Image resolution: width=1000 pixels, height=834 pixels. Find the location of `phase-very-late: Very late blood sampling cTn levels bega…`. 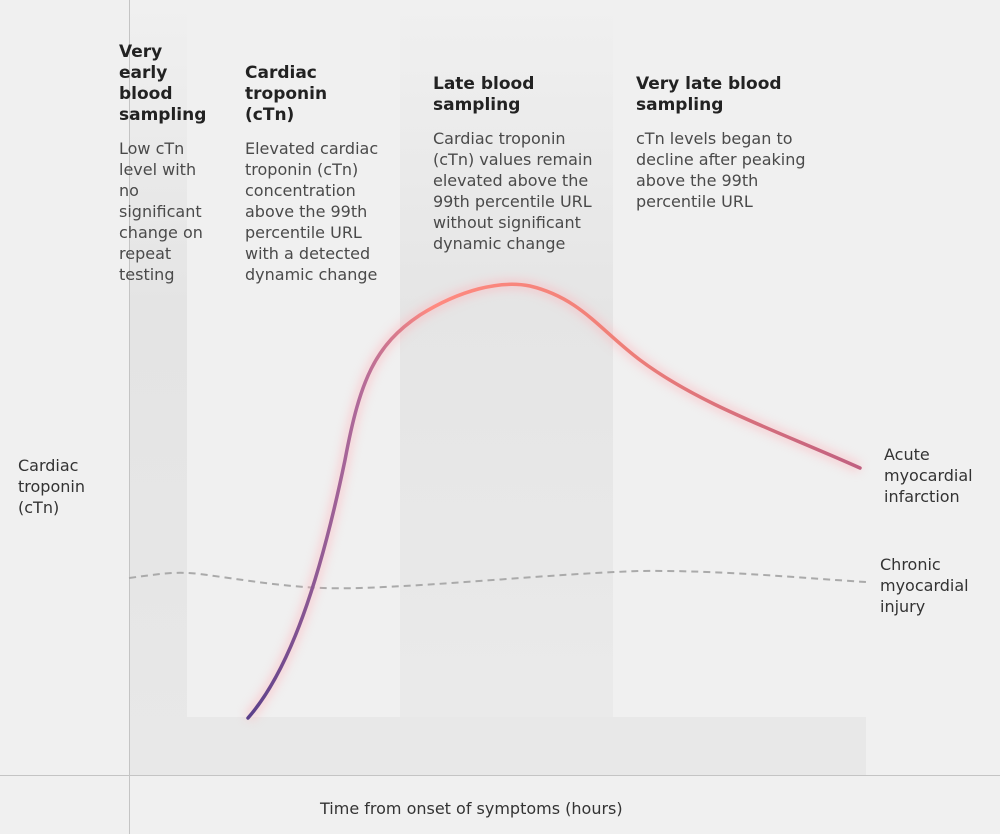

phase-very-late: Very late blood sampling cTn levels bega… is located at coordinates (723, 143).